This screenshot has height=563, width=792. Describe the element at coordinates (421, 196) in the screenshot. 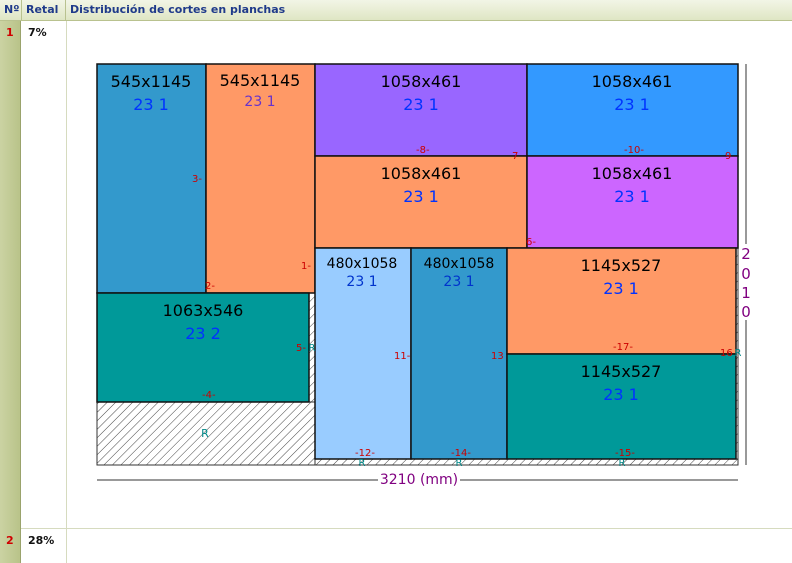

I see `piece-5-qty: 23 1` at that location.